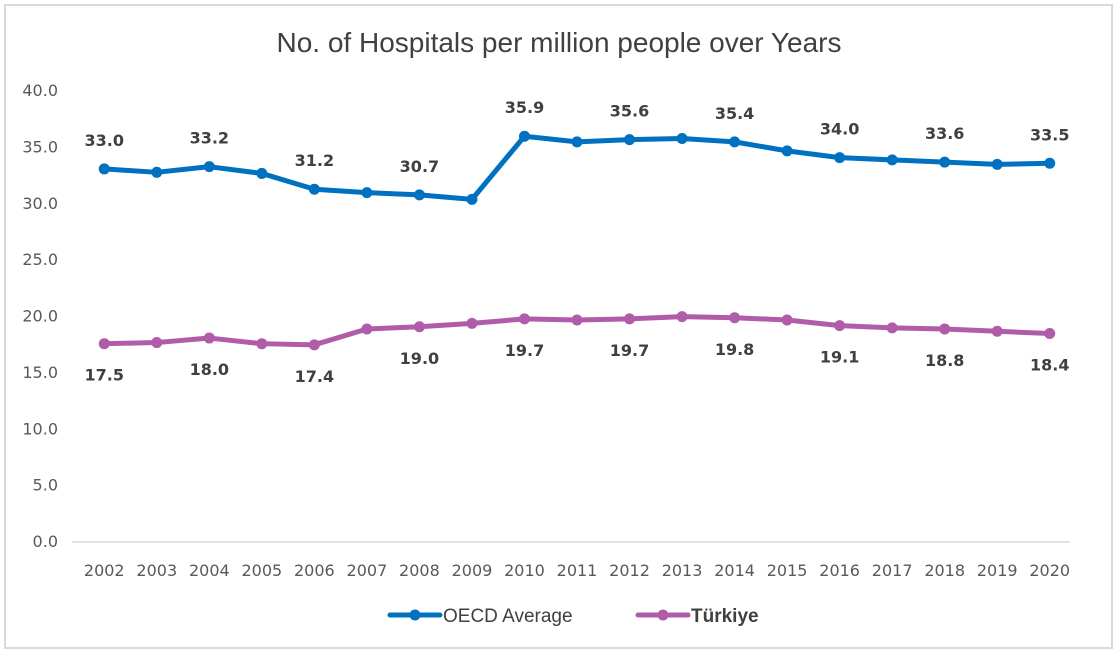  Describe the element at coordinates (40, 90) in the screenshot. I see `y-tick-label: 40.0` at that location.